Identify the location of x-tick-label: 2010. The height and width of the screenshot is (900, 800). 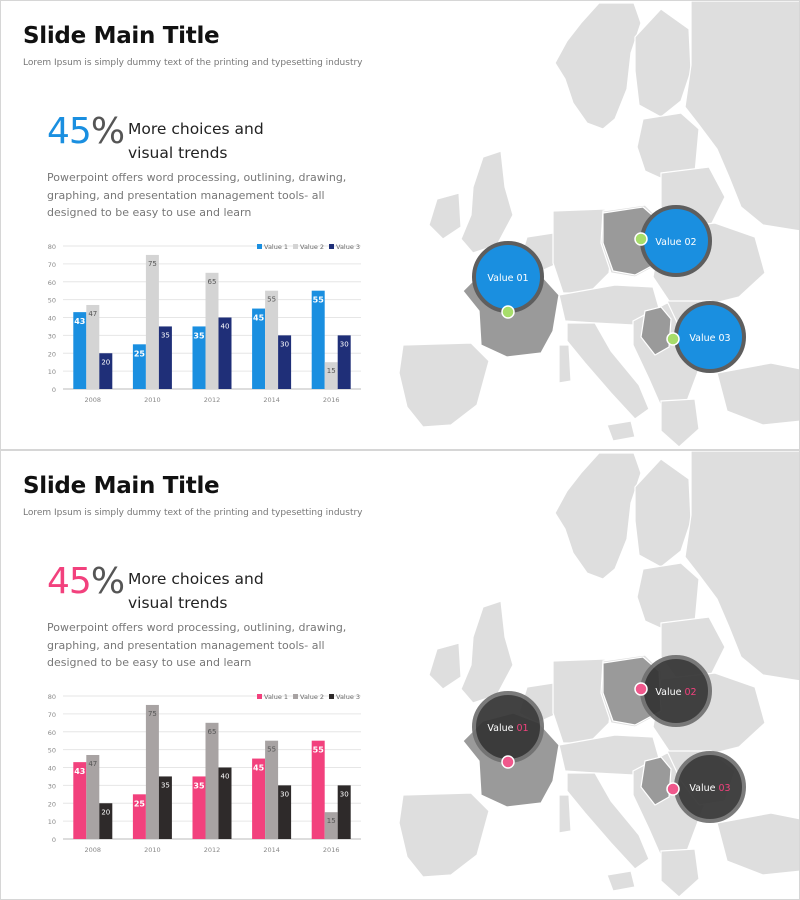
(152, 400).